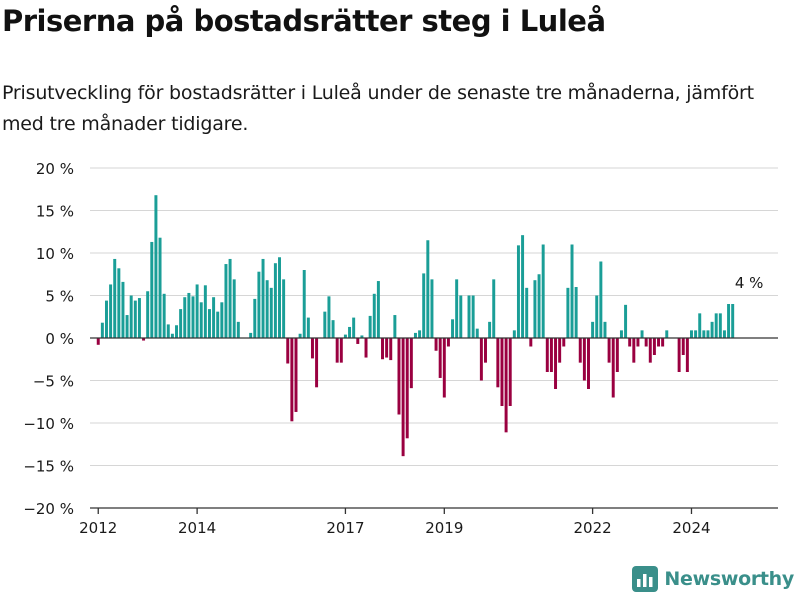 This screenshot has height=600, width=800. I want to click on brand-logo: Newsworthy, so click(713, 579).